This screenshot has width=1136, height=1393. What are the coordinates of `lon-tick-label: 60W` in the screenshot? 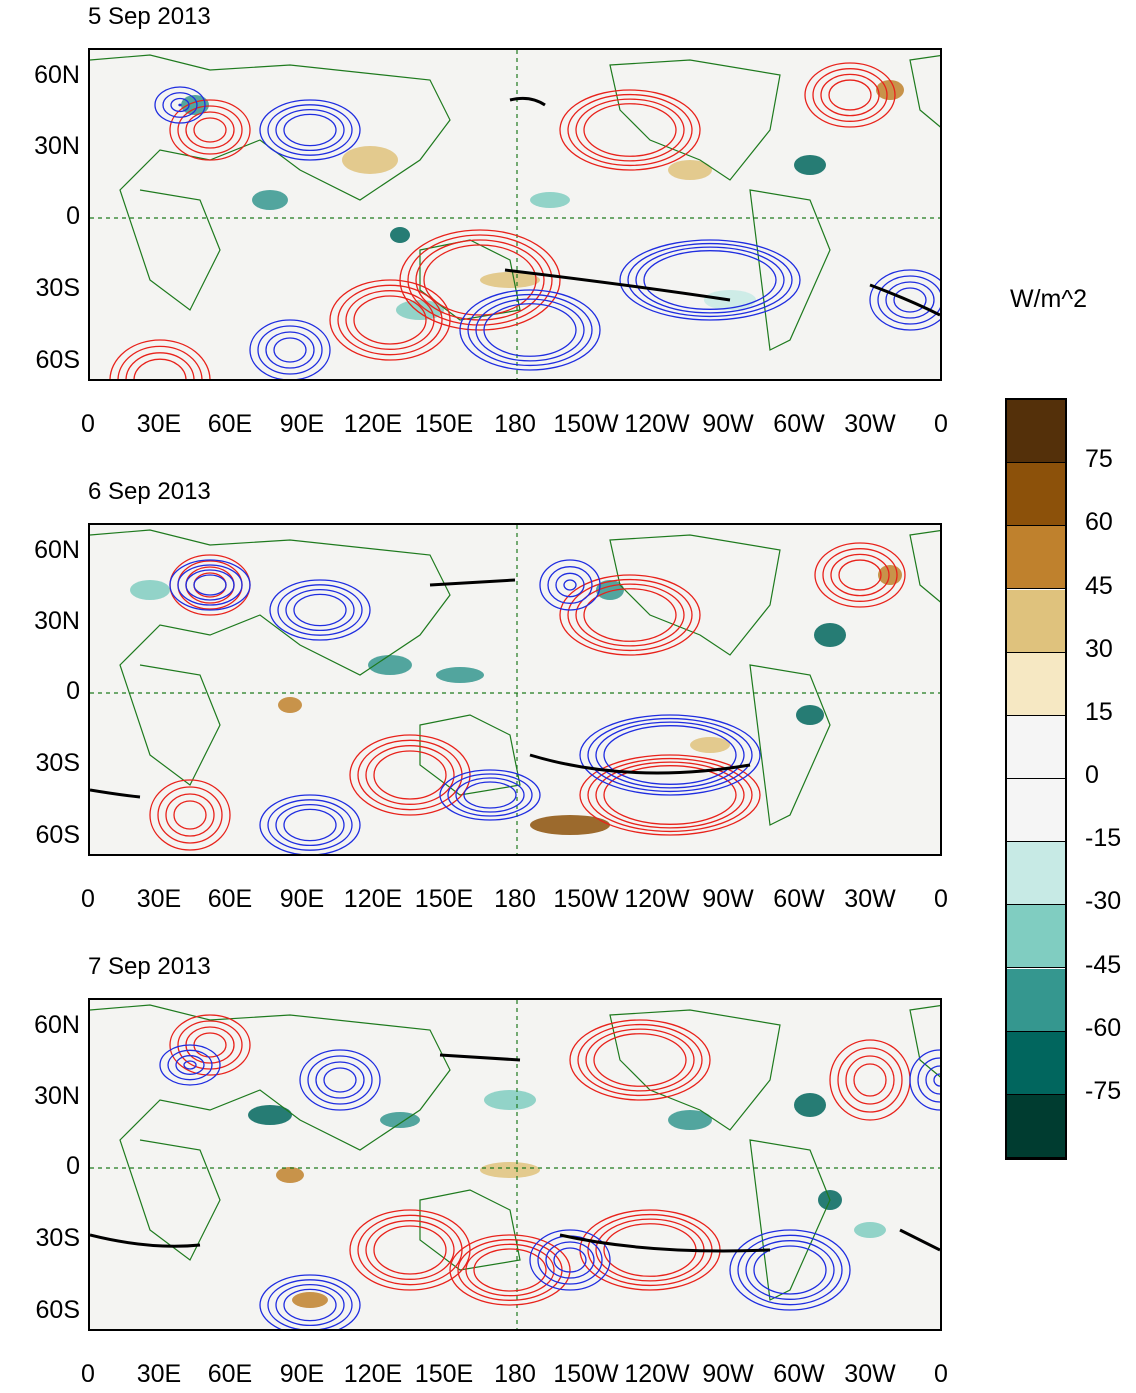 It's located at (799, 424).